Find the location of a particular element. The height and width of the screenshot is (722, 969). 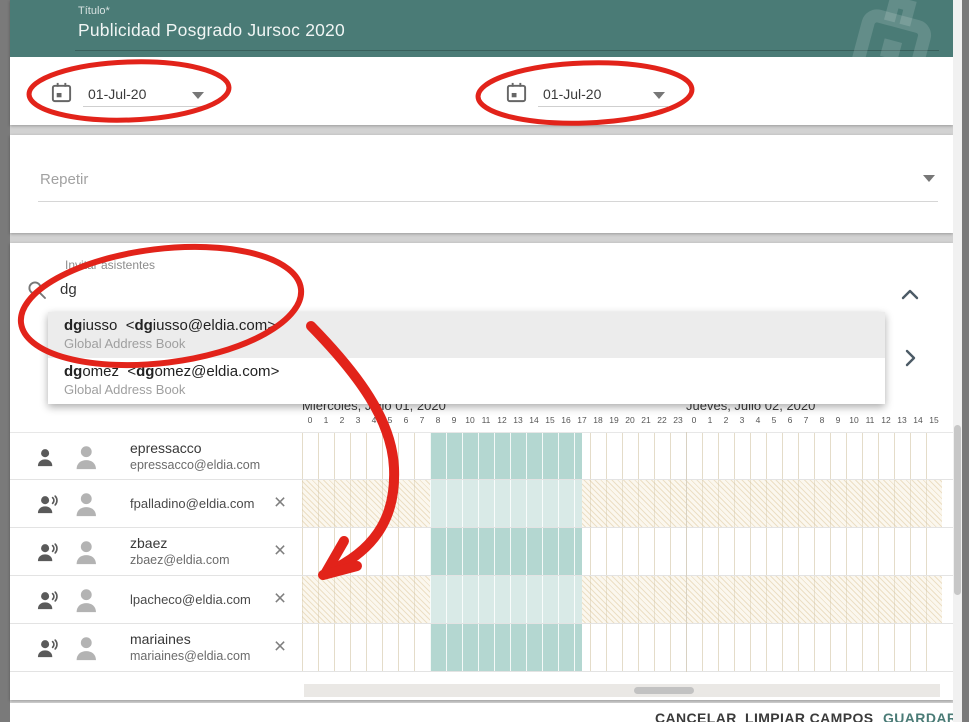

scheduler-horizontal-scrollbar is located at coordinates (622, 690).